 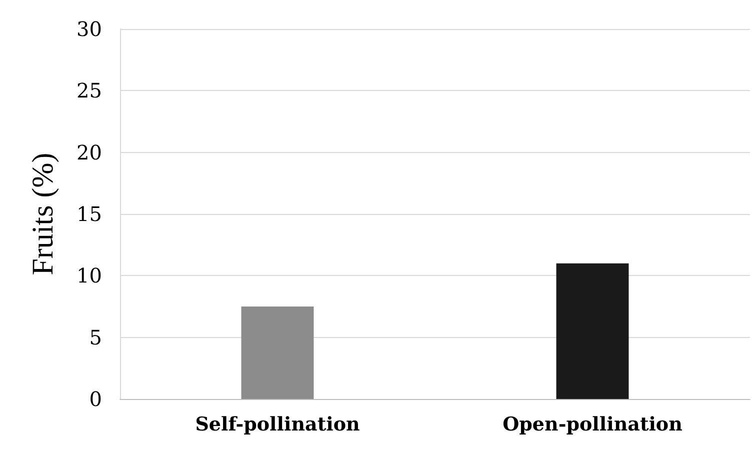 What do you see at coordinates (89, 276) in the screenshot?
I see `y-tick-label: 10` at bounding box center [89, 276].